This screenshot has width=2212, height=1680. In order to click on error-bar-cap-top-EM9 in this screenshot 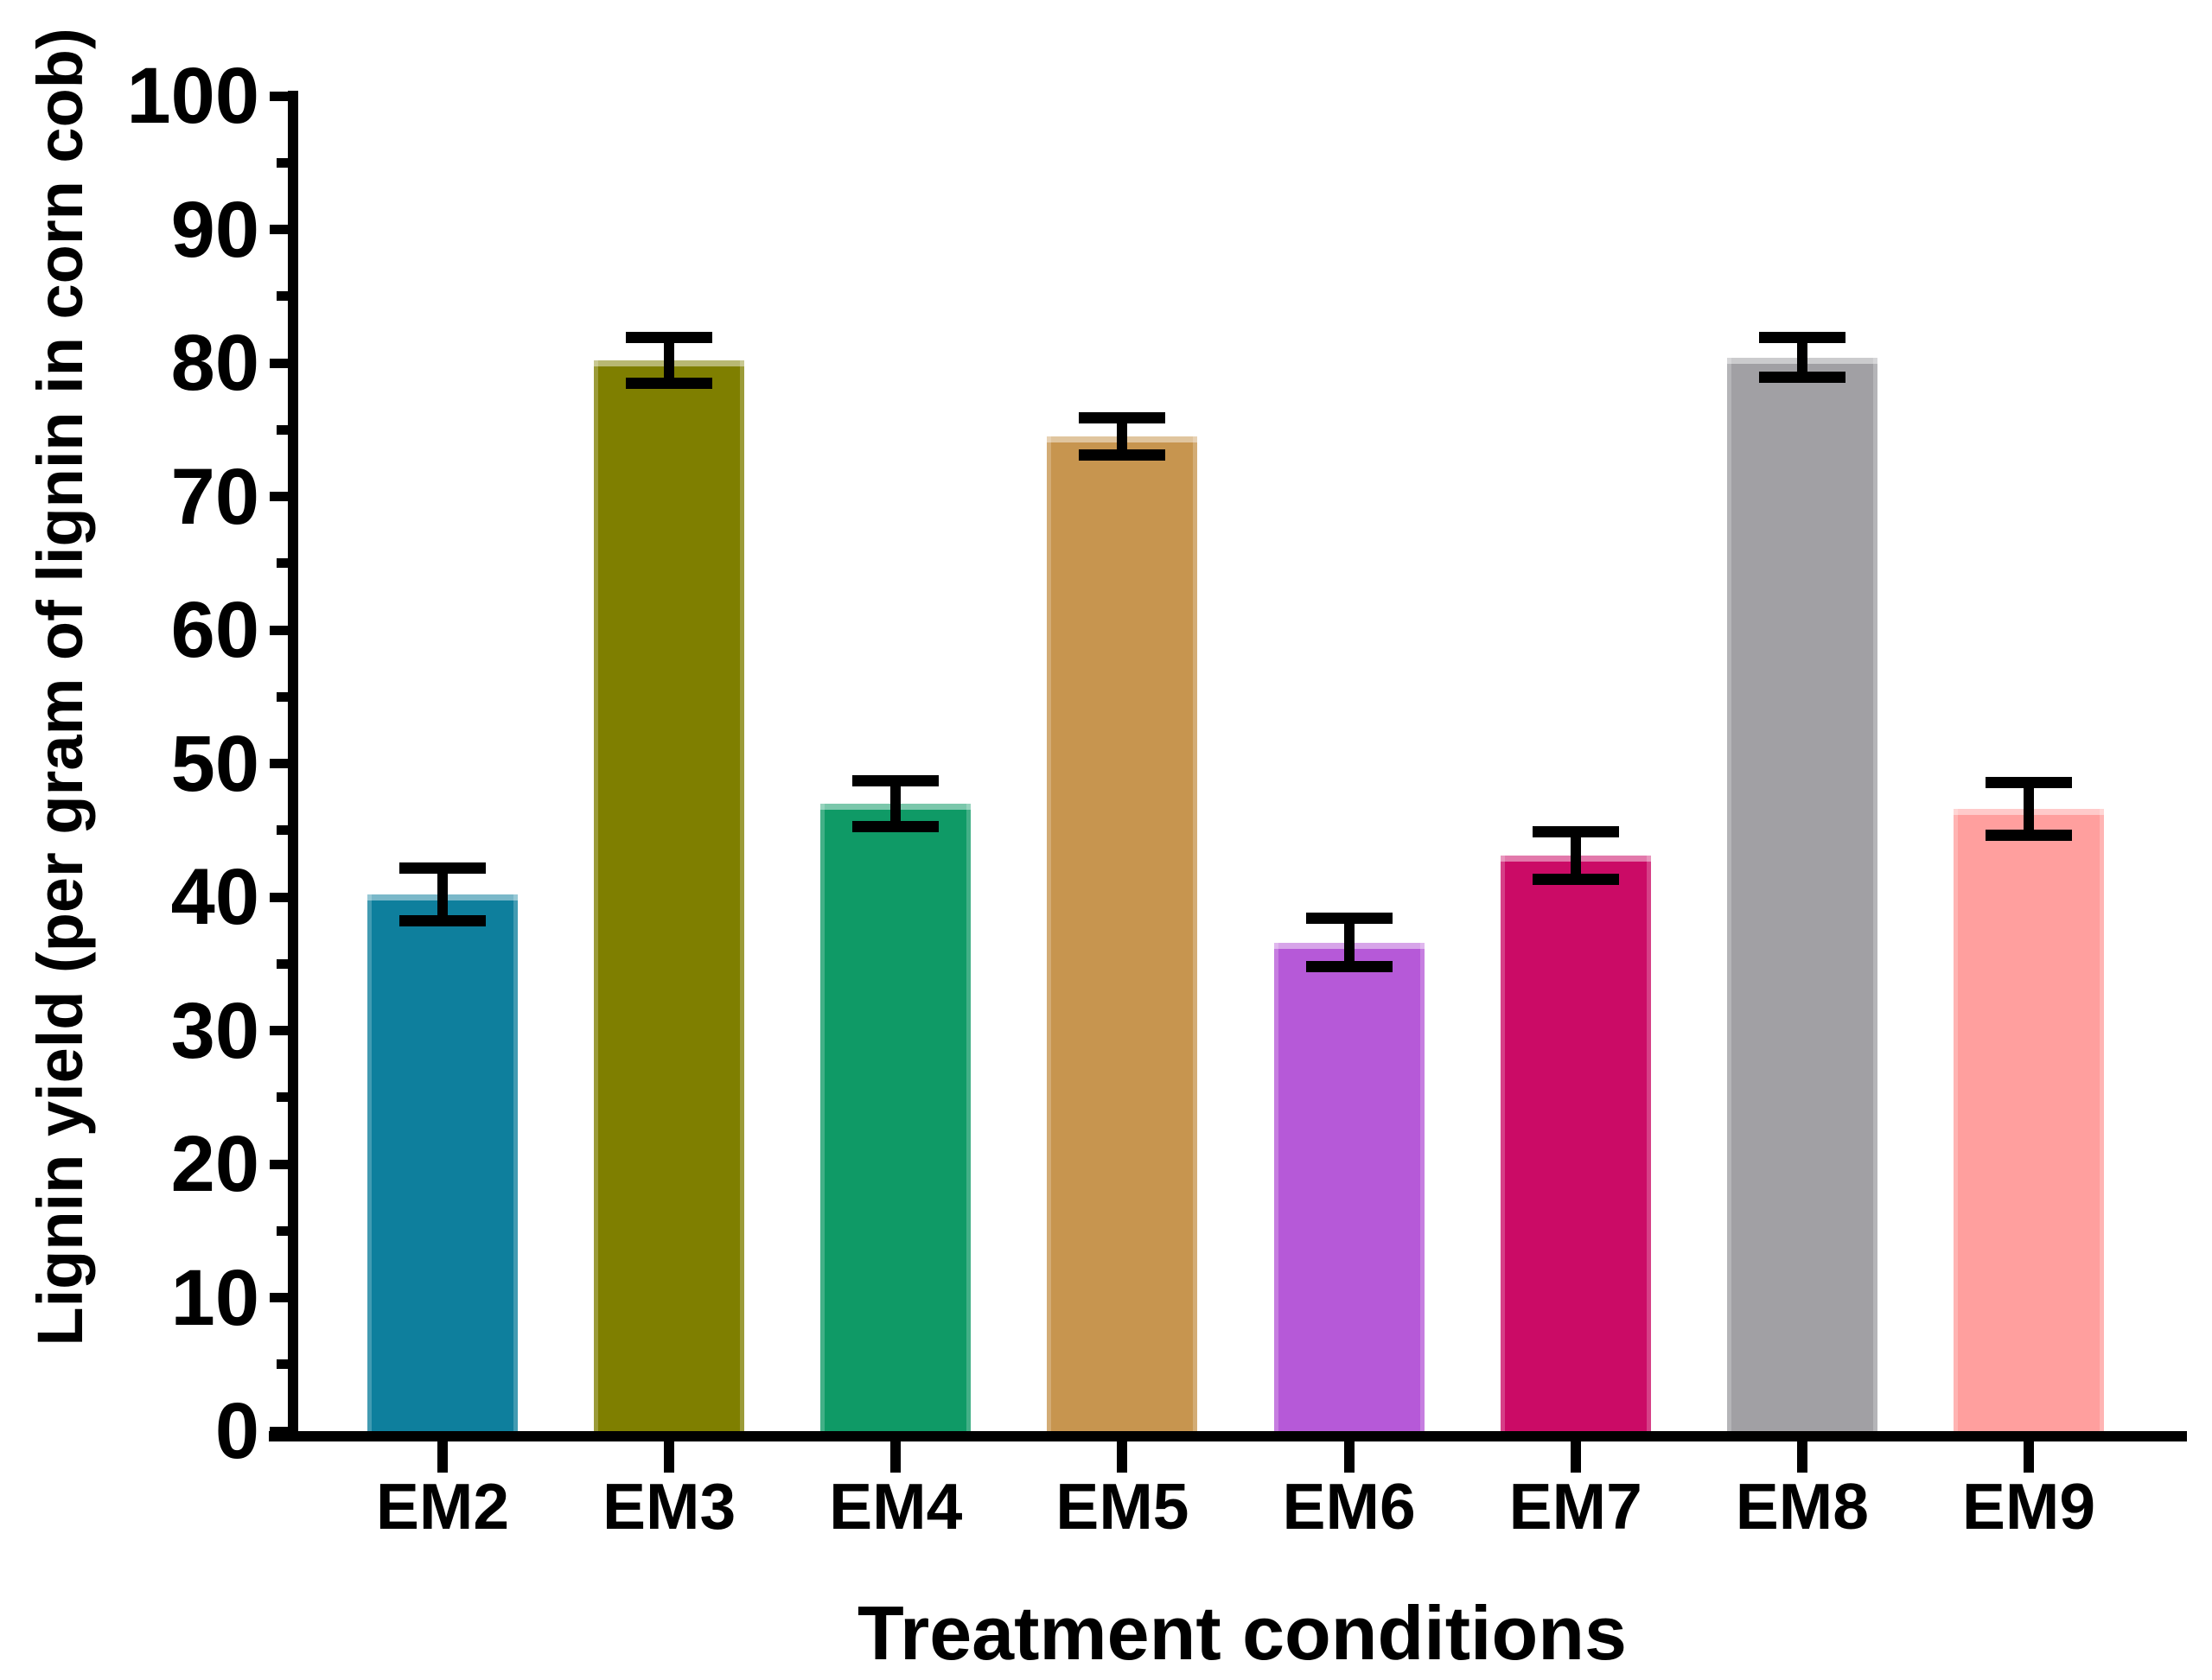, I will do `click(2028, 782)`.